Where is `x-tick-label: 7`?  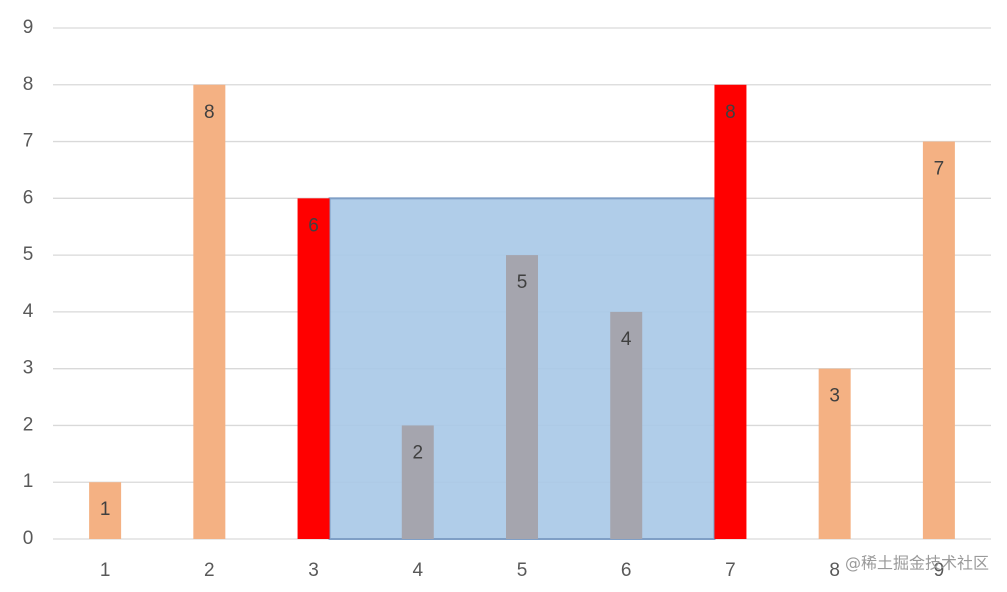
x-tick-label: 7 is located at coordinates (730, 570).